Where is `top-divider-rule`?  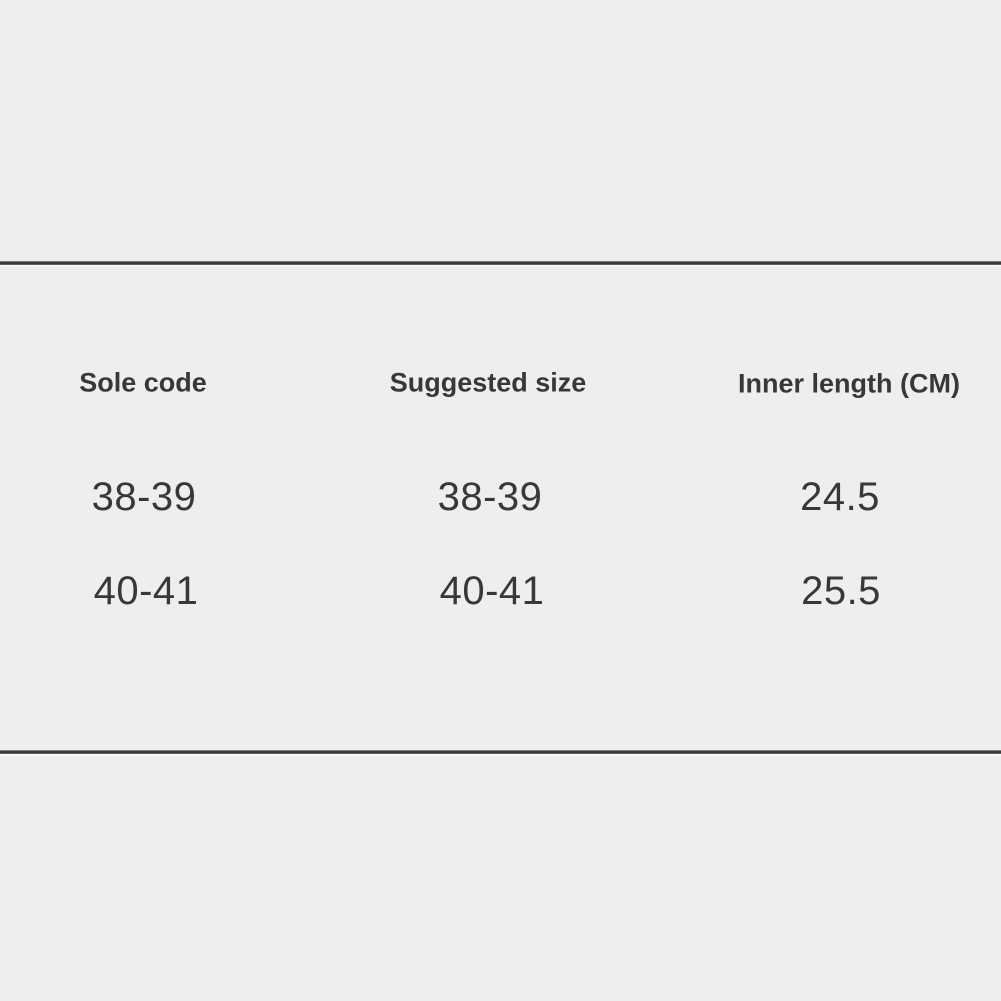
top-divider-rule is located at coordinates (500, 264).